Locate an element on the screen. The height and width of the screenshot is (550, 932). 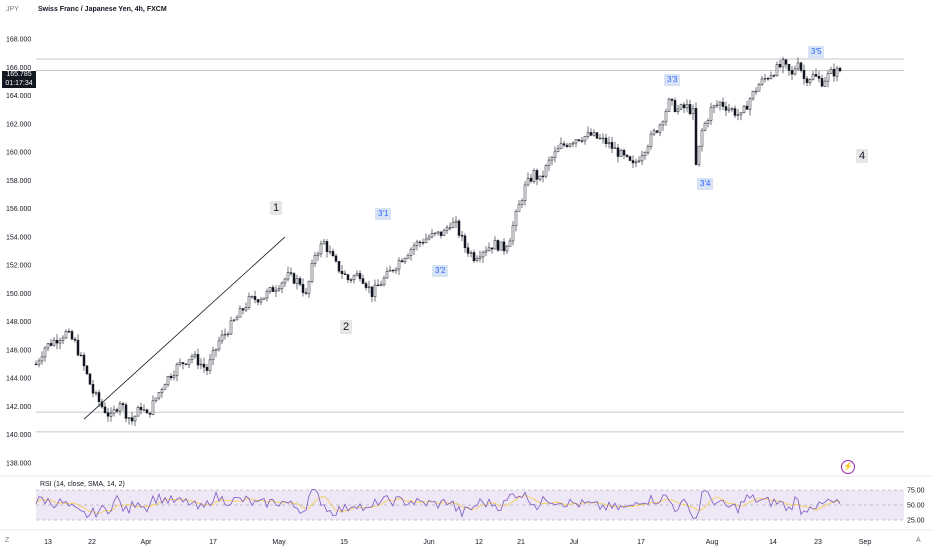
sub-wave-label-3-3: 3'3 is located at coordinates (672, 80).